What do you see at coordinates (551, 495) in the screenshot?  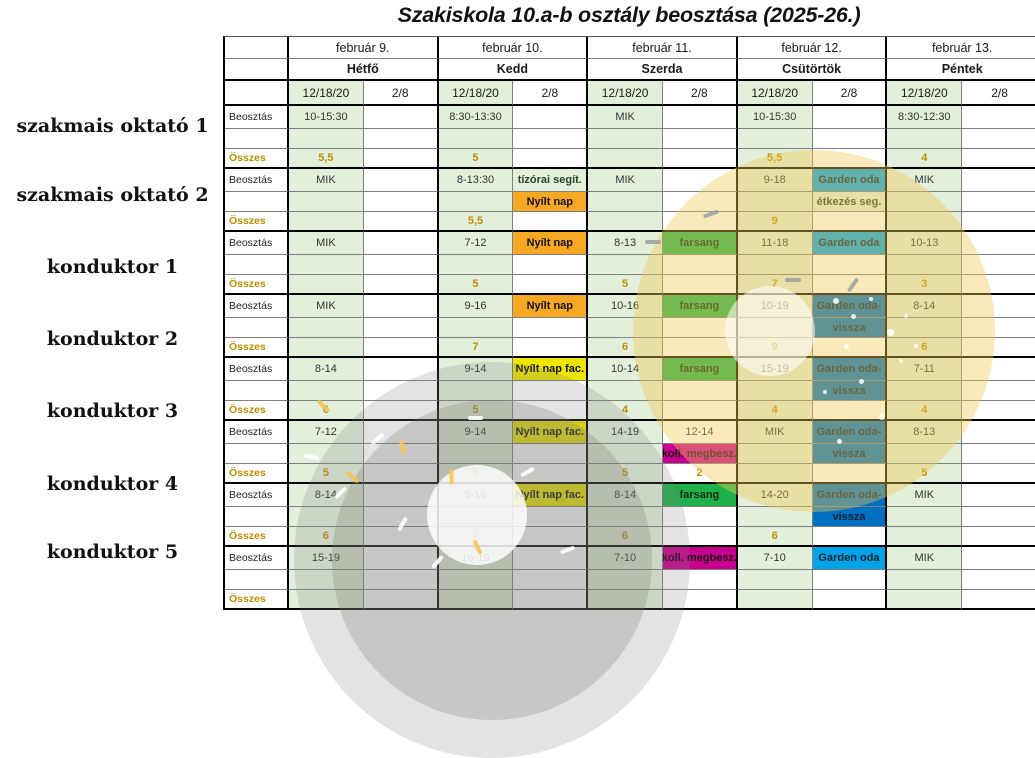 I see `schedule-cell: Nyílt nap fac.` at bounding box center [551, 495].